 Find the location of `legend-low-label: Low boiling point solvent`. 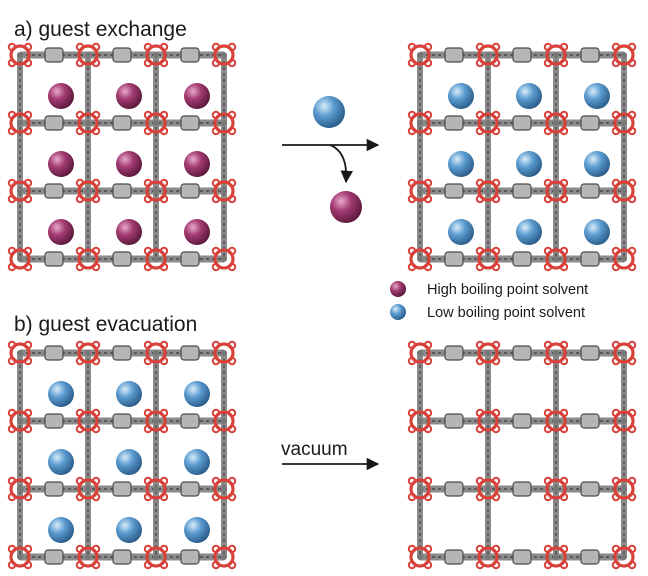

legend-low-label: Low boiling point solvent is located at coordinates (506, 313).